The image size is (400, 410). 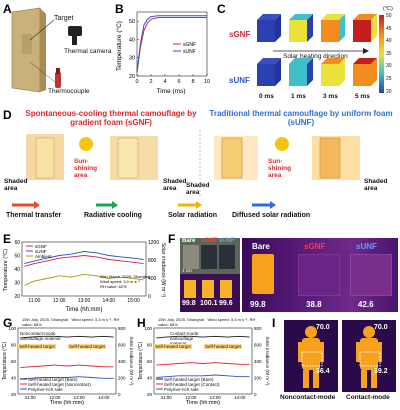 I want to click on bare-sample-photo, so click(x=191, y=257).